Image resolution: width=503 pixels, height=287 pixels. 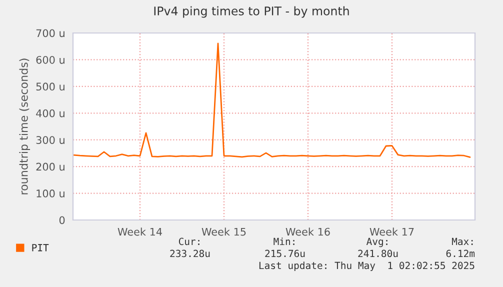 I want to click on x-tick-label: Week 14, so click(x=140, y=232).